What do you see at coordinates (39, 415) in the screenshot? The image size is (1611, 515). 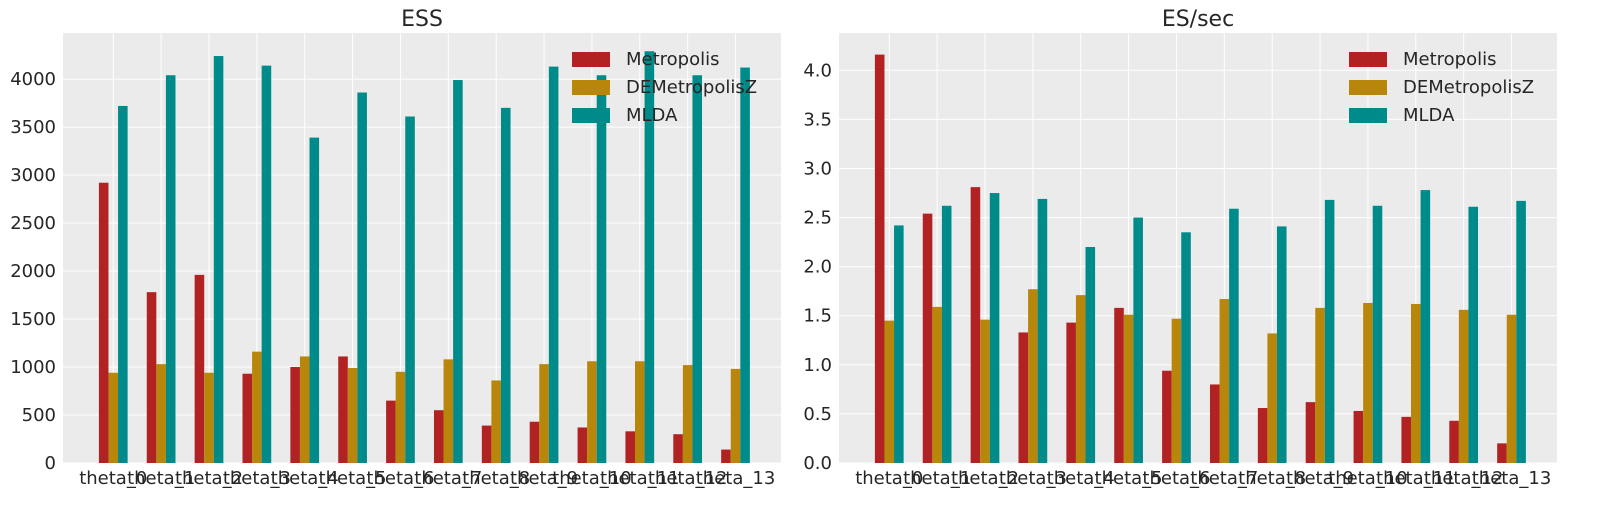 I see `y-tick-label: 500` at bounding box center [39, 415].